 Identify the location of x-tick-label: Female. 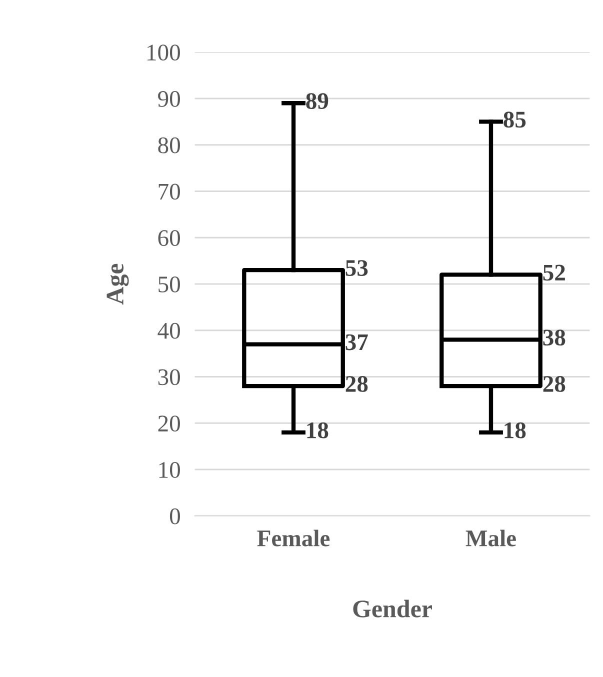
(293, 538).